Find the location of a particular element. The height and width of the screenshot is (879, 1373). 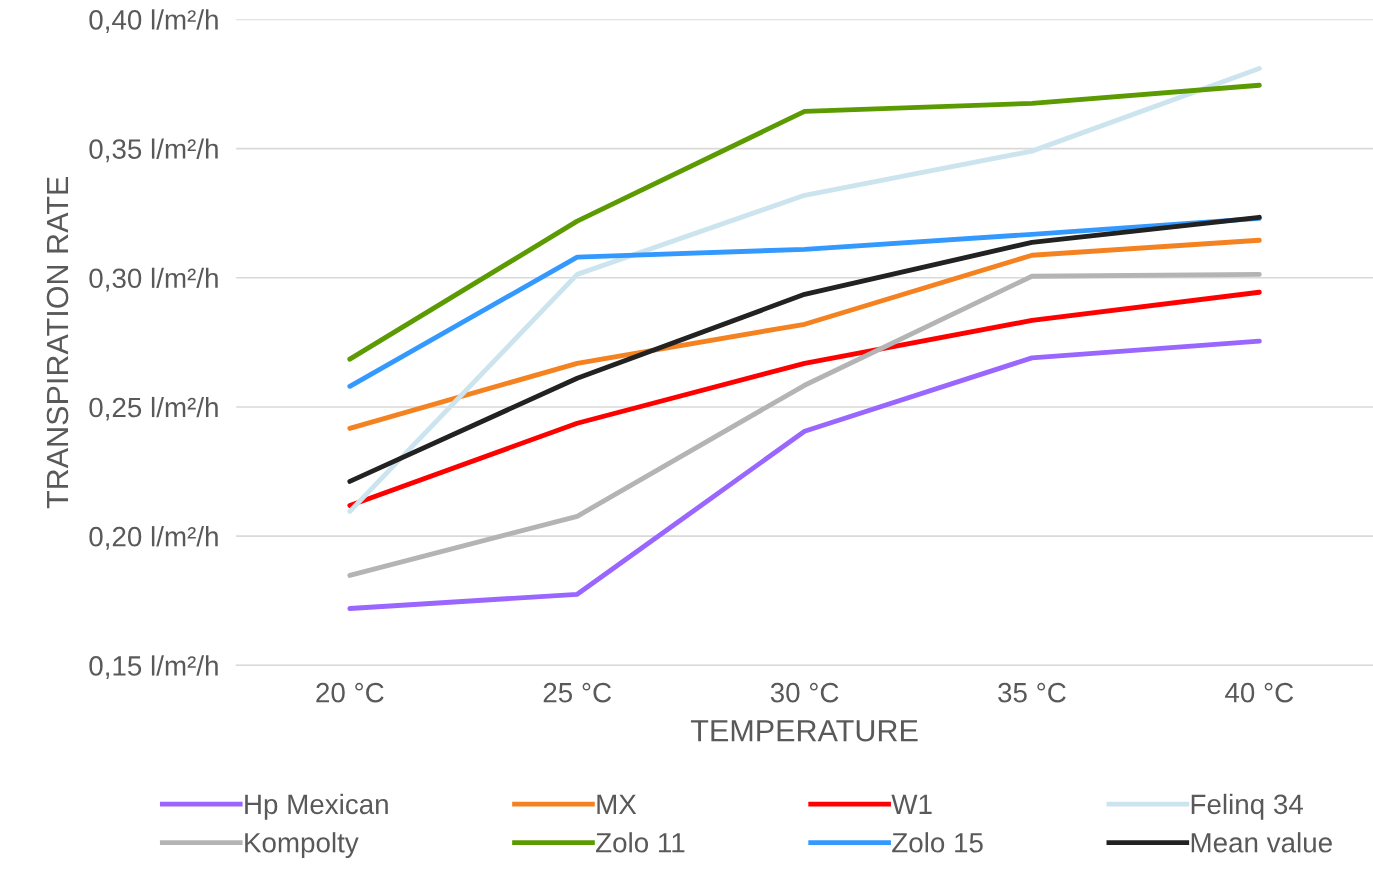

x-tick-label: 40 °C is located at coordinates (1259, 692).